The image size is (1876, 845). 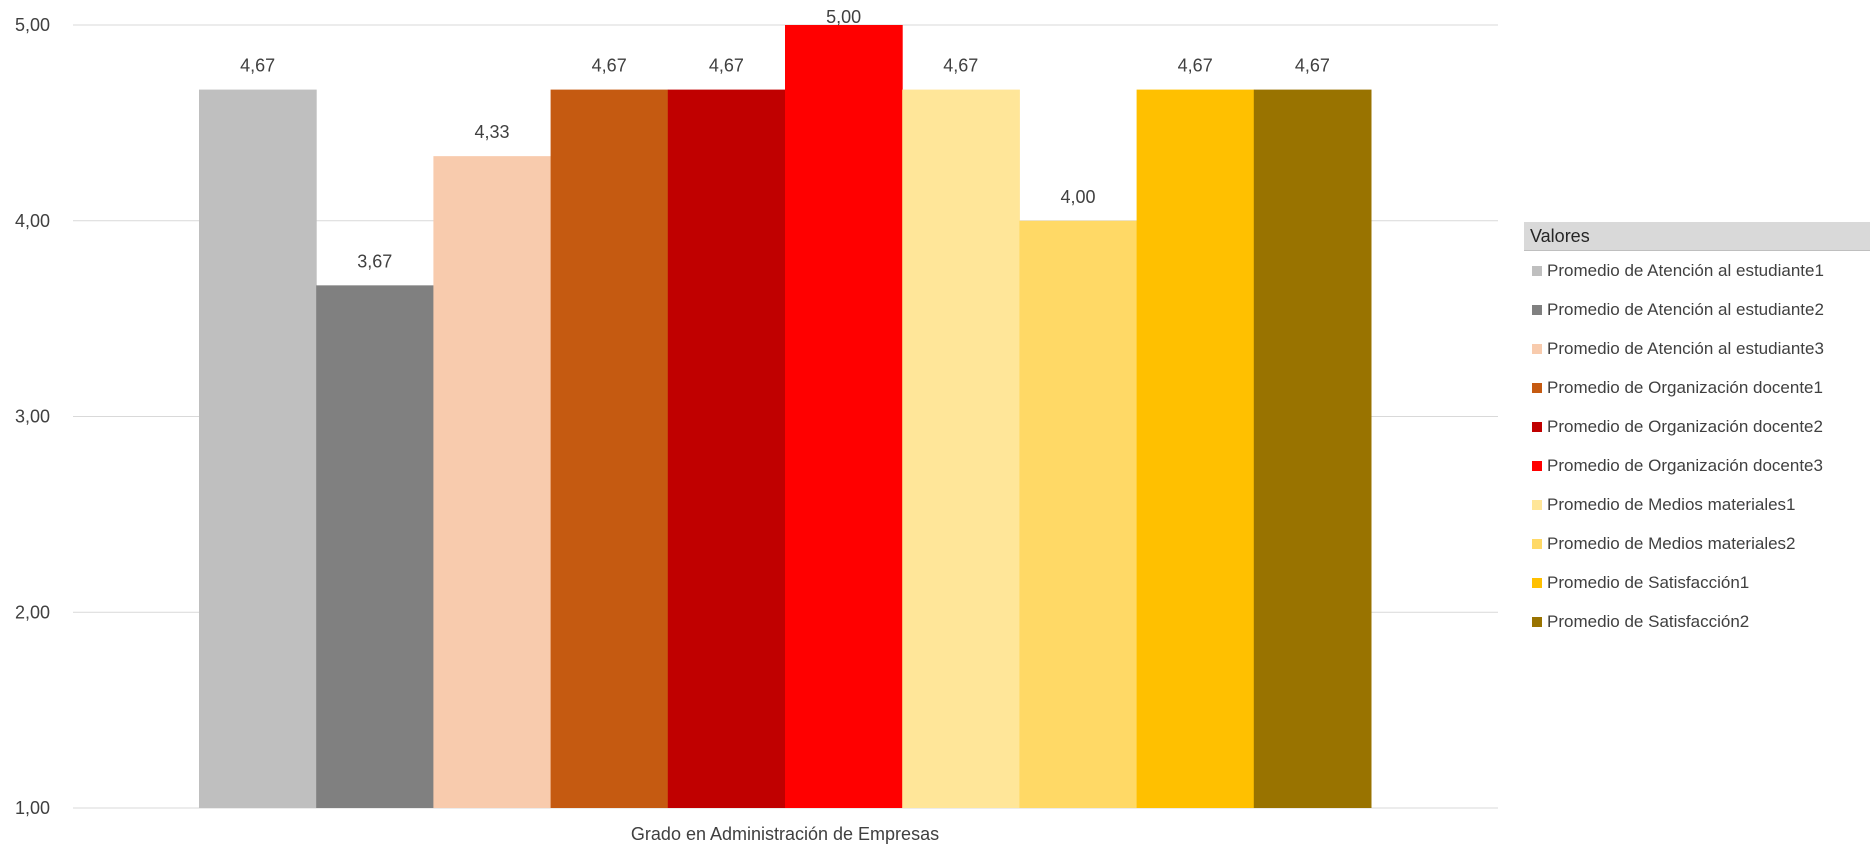 What do you see at coordinates (32, 612) in the screenshot?
I see `y-tick-label: 2,00` at bounding box center [32, 612].